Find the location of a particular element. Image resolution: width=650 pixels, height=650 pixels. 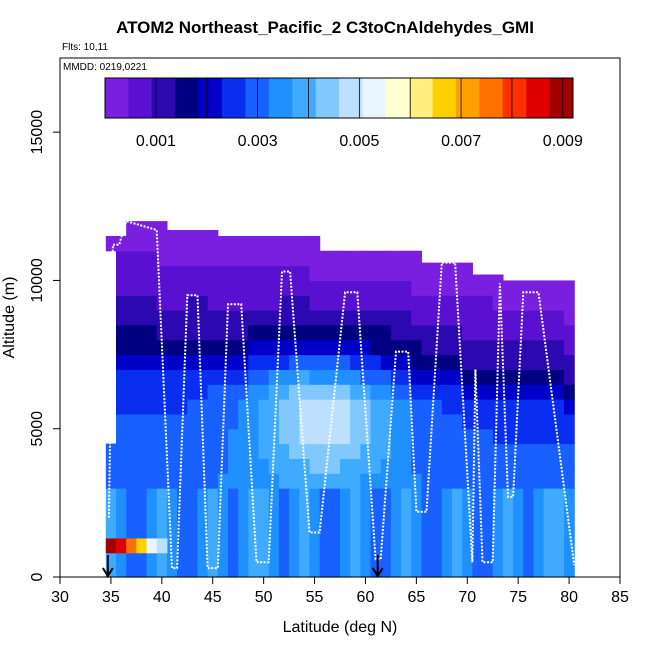

x-tick-label: 80 is located at coordinates (569, 597).